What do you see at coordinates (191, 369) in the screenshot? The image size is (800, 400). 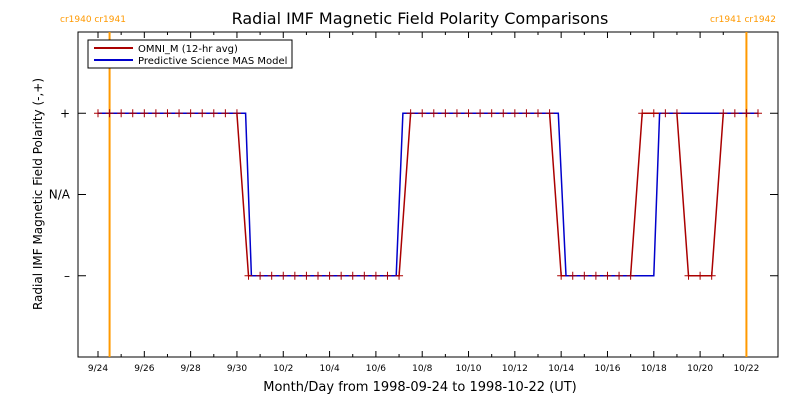 I see `x-tick-label: 9/28` at bounding box center [191, 369].